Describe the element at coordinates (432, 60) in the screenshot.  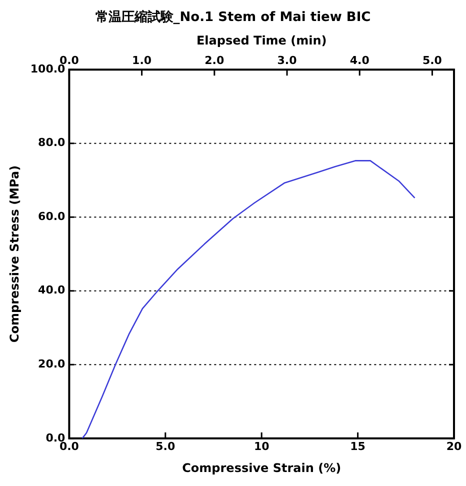
I see `x2-tick-label: 5.0` at that location.